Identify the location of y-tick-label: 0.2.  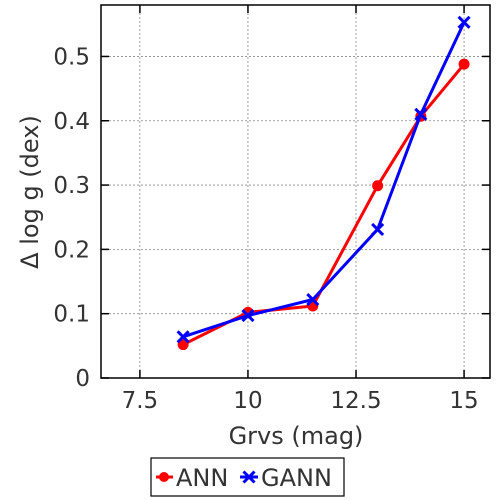
(71, 250).